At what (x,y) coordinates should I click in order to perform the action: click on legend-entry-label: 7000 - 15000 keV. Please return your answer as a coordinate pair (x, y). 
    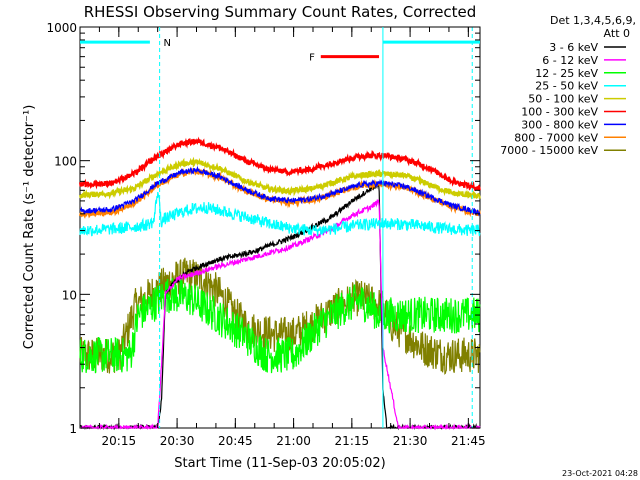
    Looking at the image, I should click on (549, 150).